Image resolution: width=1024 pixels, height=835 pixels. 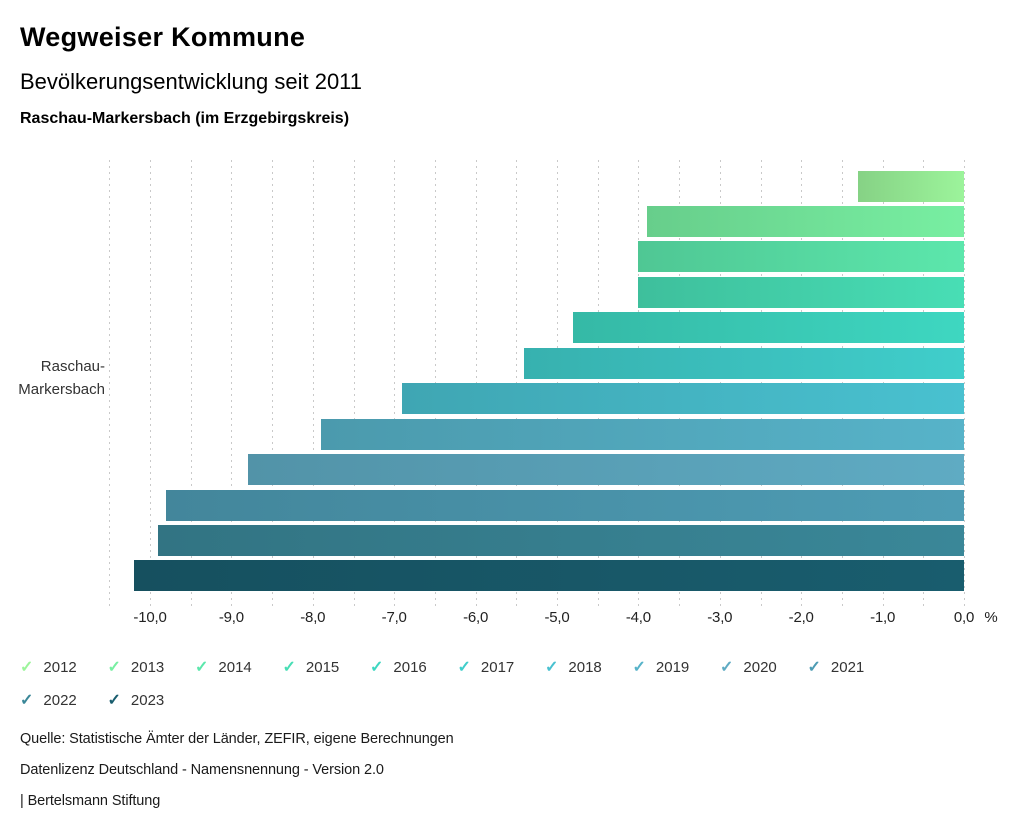 I want to click on y-axis-category-label-line2: Markersbach, so click(x=61, y=389).